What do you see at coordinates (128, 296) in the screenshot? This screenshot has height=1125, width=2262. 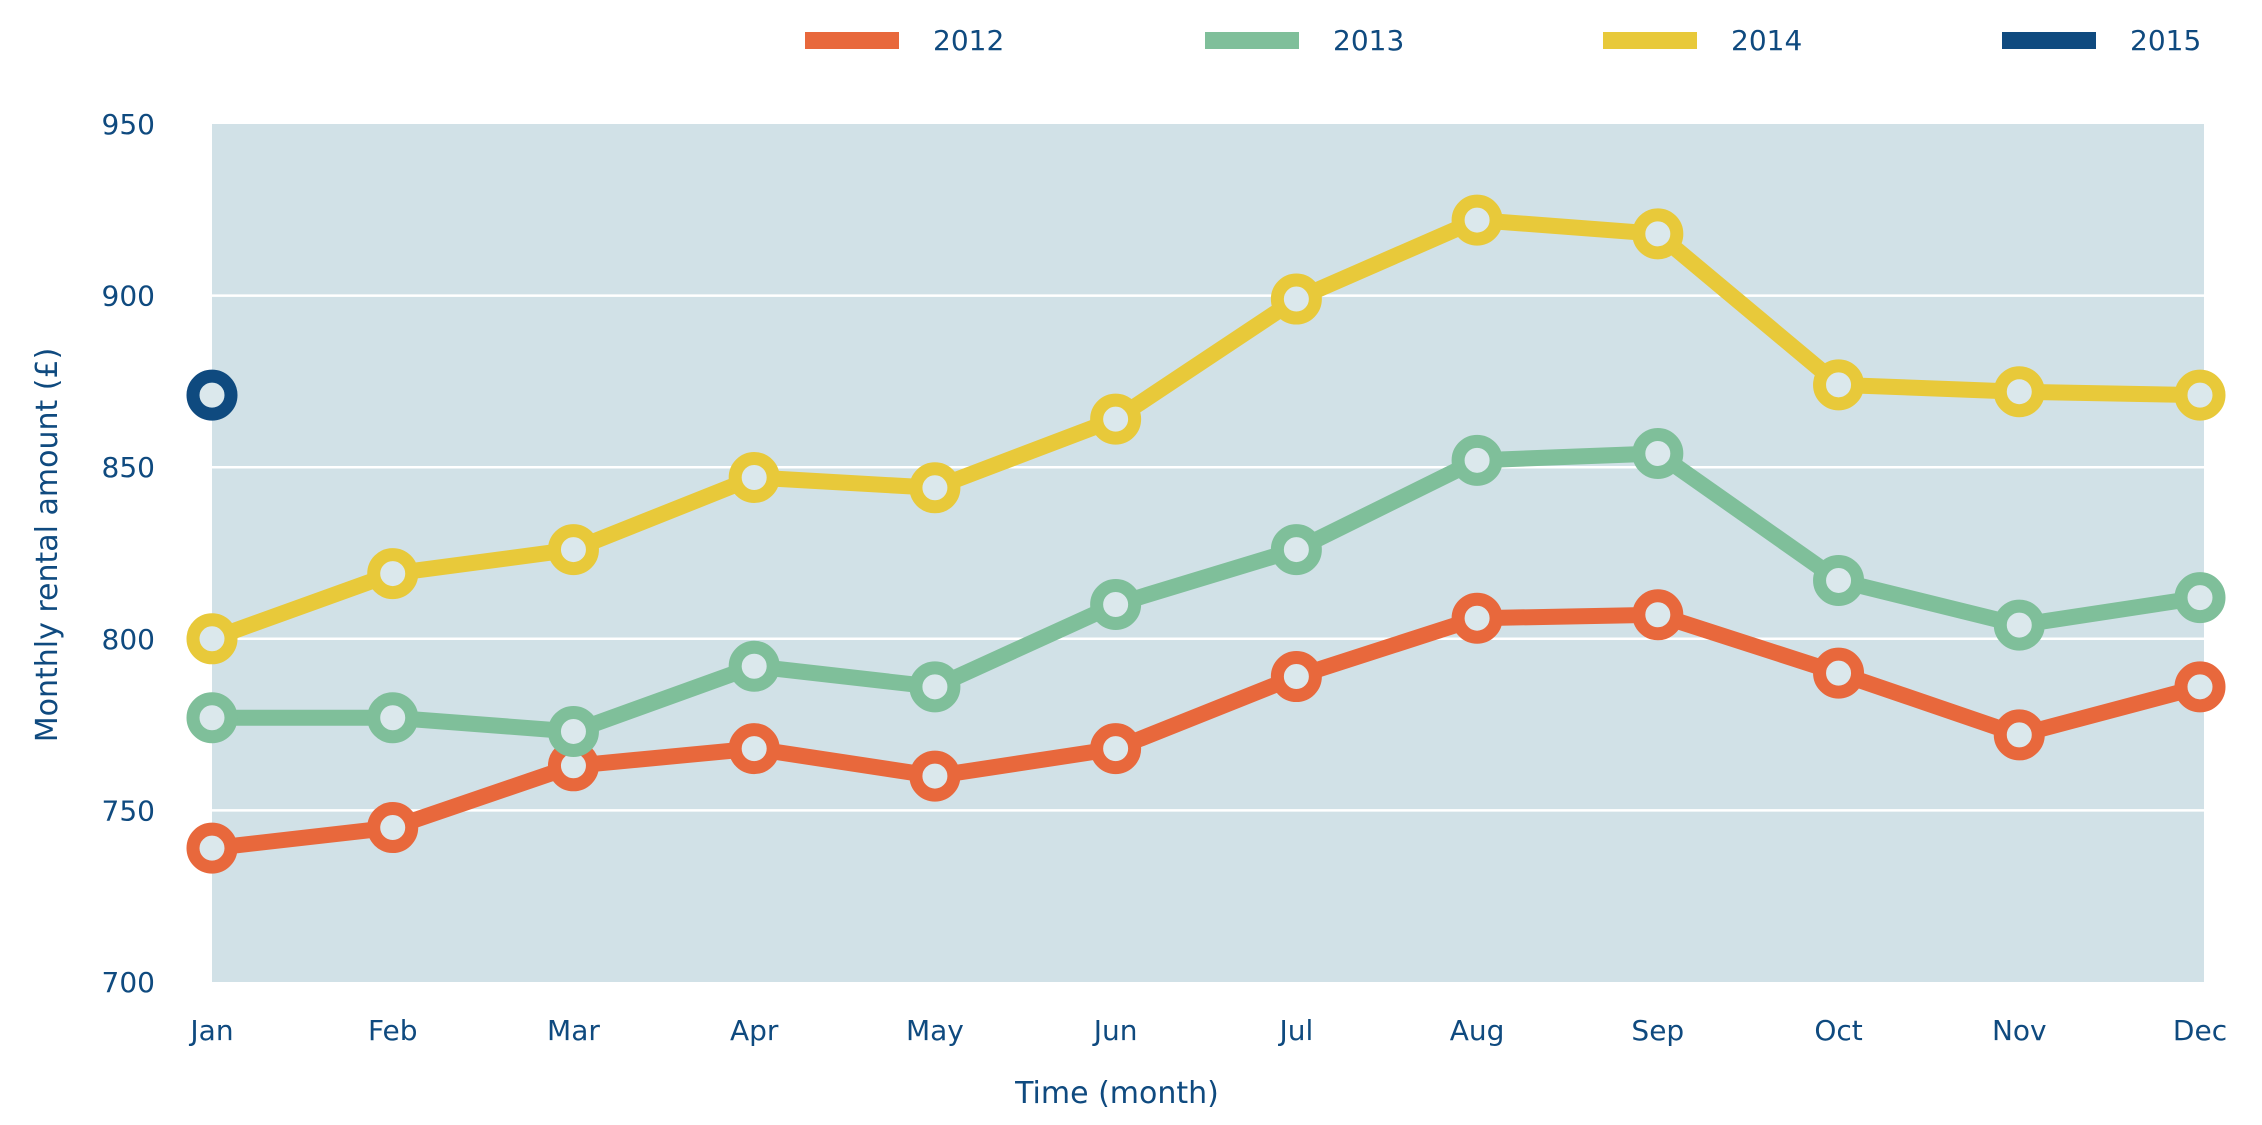 I see `y-tick-label: 900` at bounding box center [128, 296].